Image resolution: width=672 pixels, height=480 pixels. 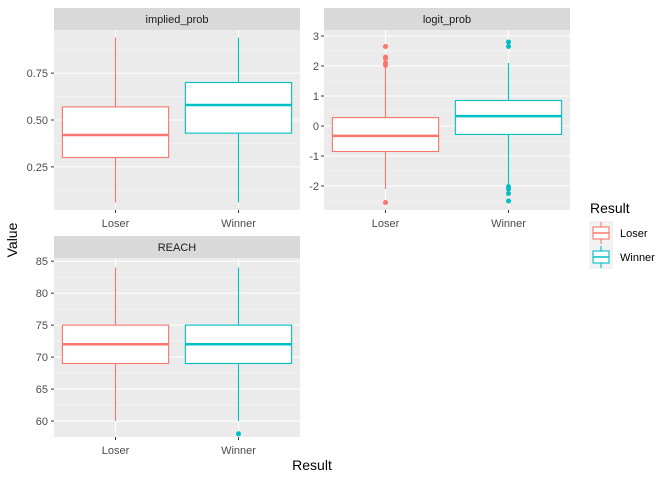 I want to click on y-tick-label: 0.75, so click(x=37, y=74).